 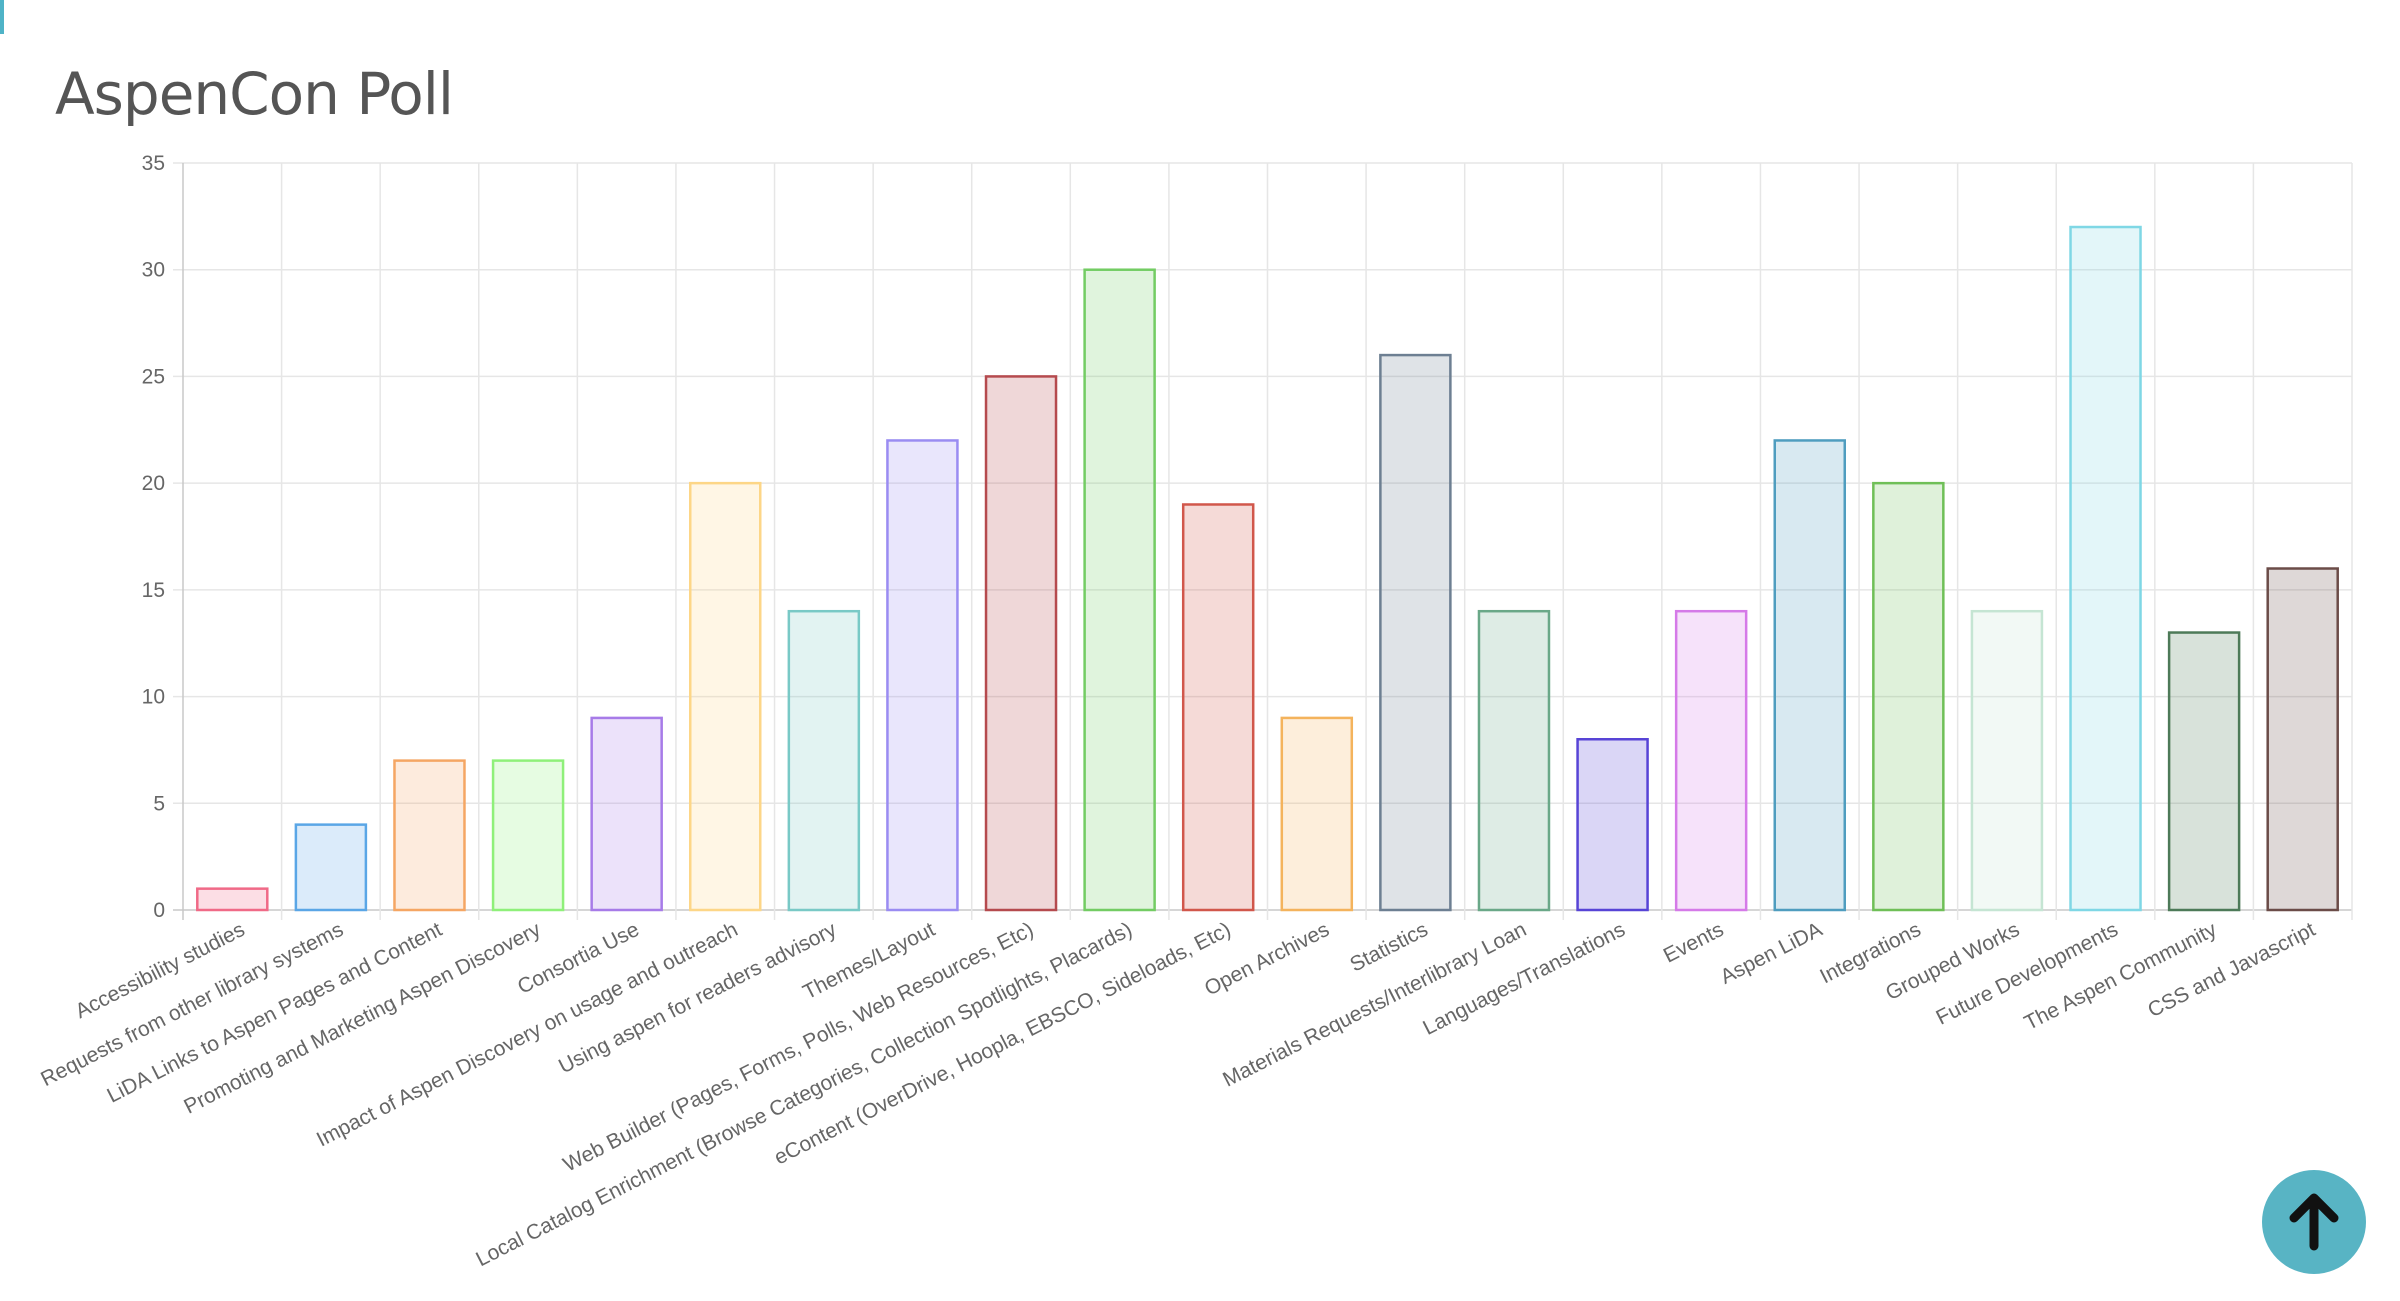 What do you see at coordinates (1771, 953) in the screenshot?
I see `x-tick-label: Aspen LiDA` at bounding box center [1771, 953].